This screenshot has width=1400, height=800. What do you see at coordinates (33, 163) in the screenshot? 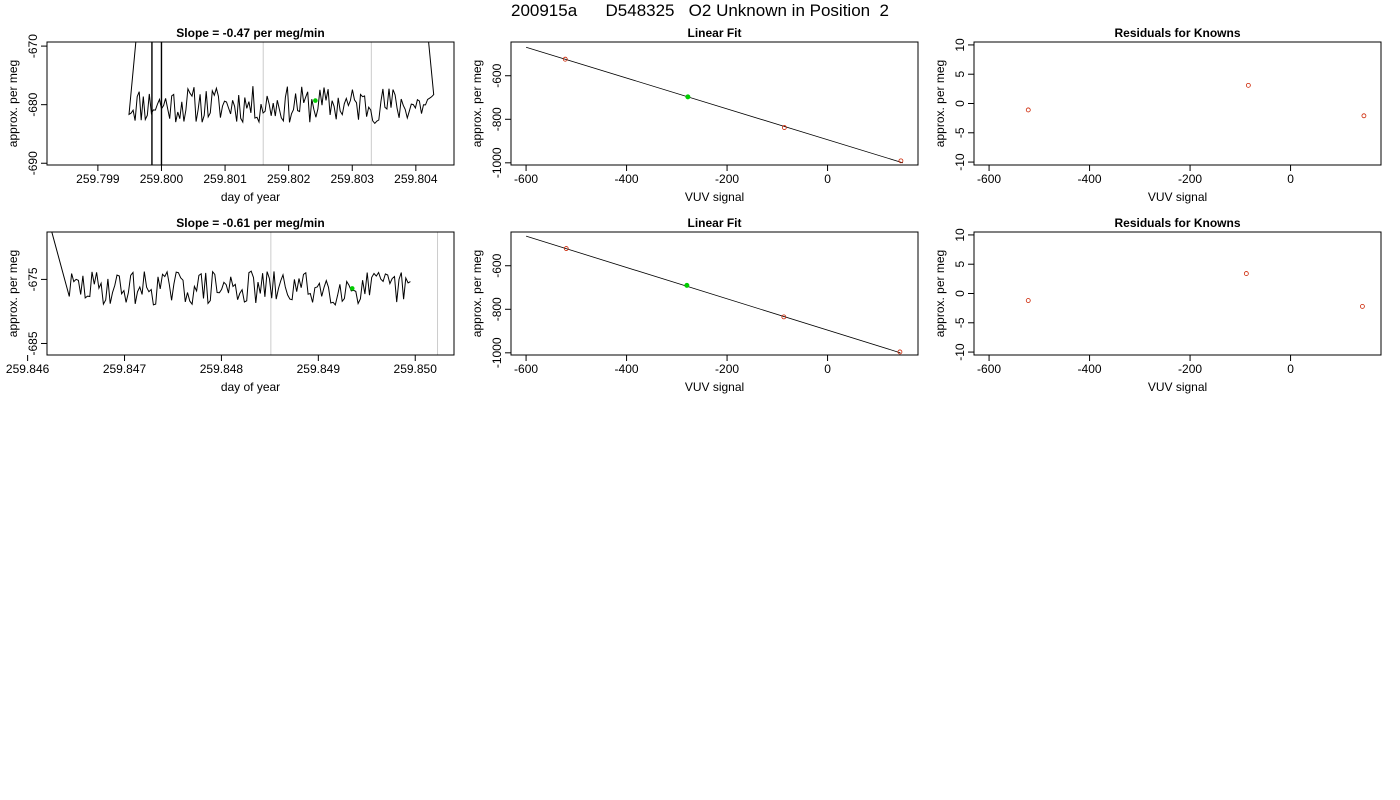
I see `y-tick-label: -690` at bounding box center [33, 163].